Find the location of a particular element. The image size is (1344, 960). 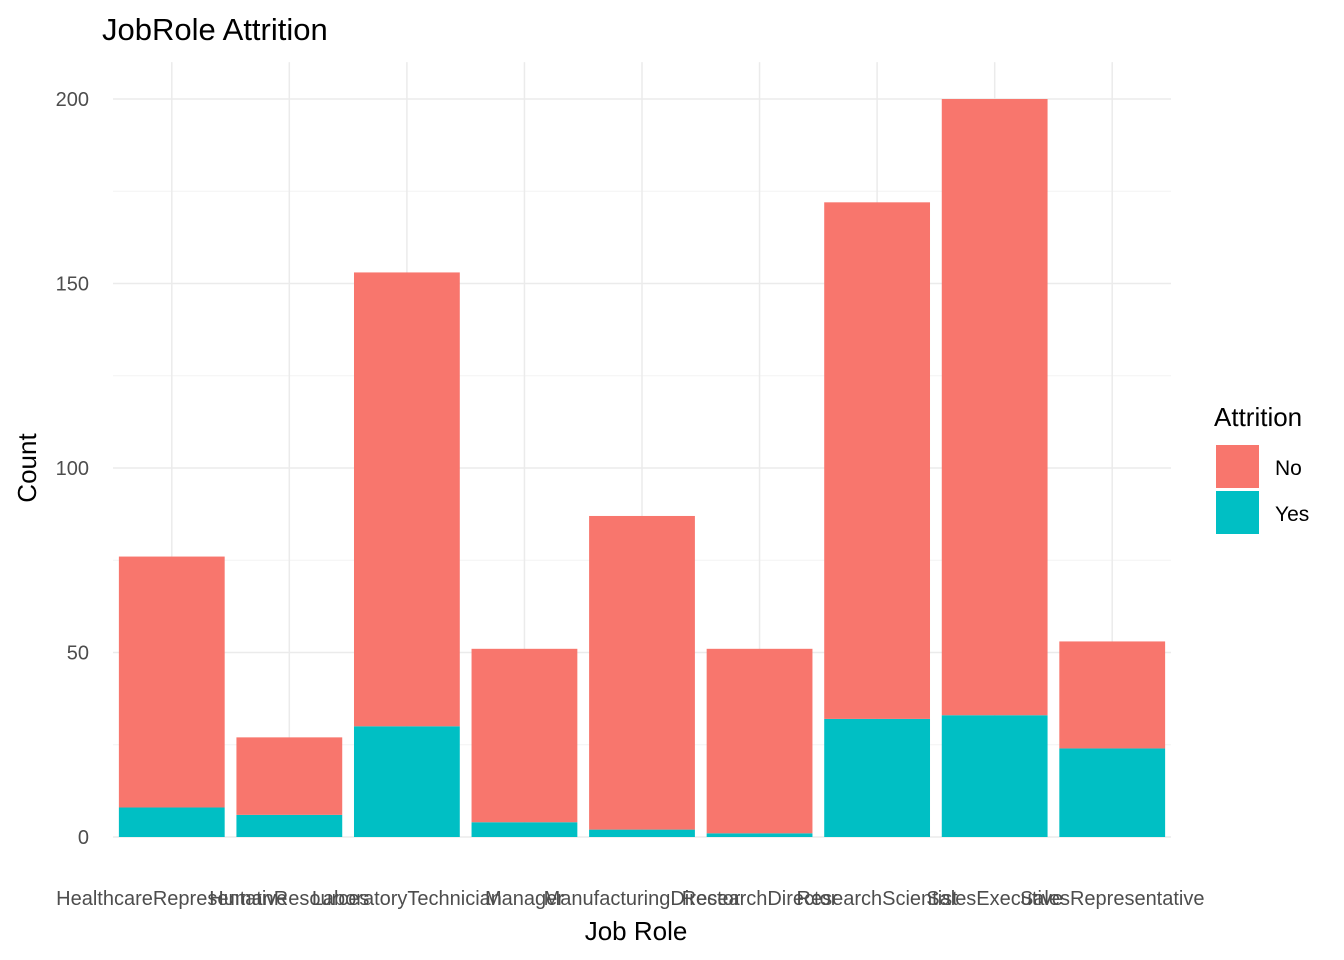

y-axis-title: Count is located at coordinates (27, 468).